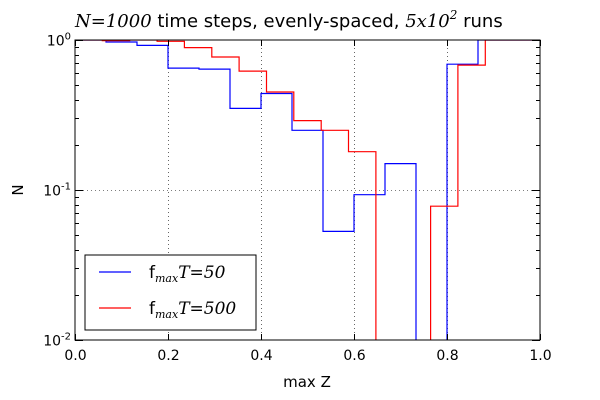  Describe the element at coordinates (57, 341) in the screenshot. I see `y-tick-label: 10⁻²` at that location.